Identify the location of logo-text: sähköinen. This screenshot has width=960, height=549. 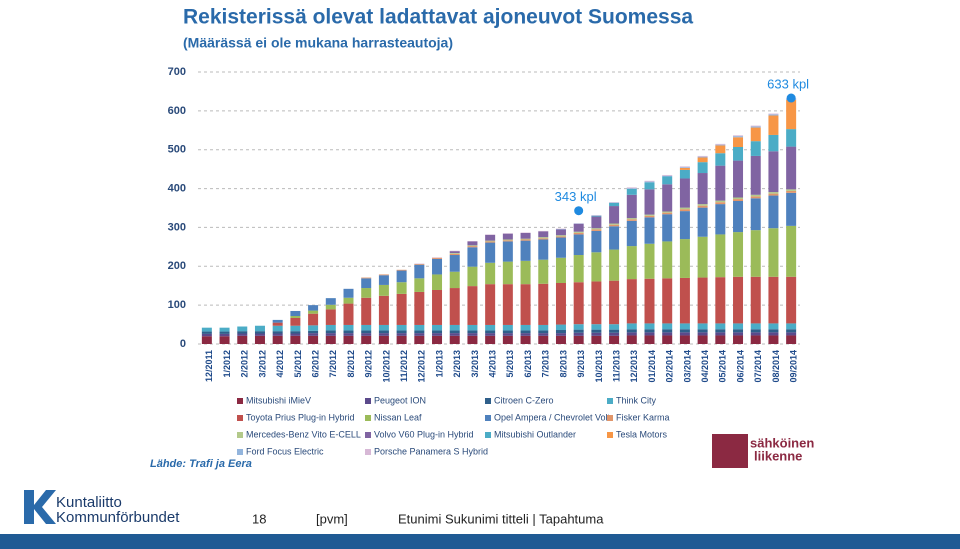
(782, 442).